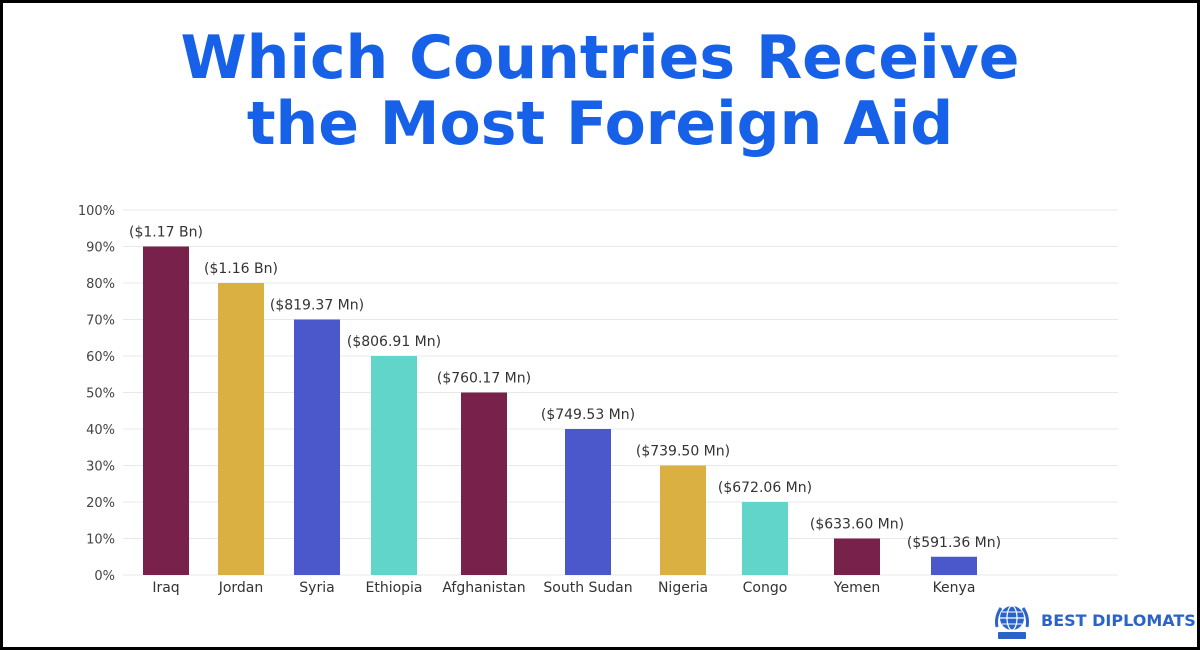  Describe the element at coordinates (394, 342) in the screenshot. I see `bar-value-label: ($806.91 Mn)` at that location.